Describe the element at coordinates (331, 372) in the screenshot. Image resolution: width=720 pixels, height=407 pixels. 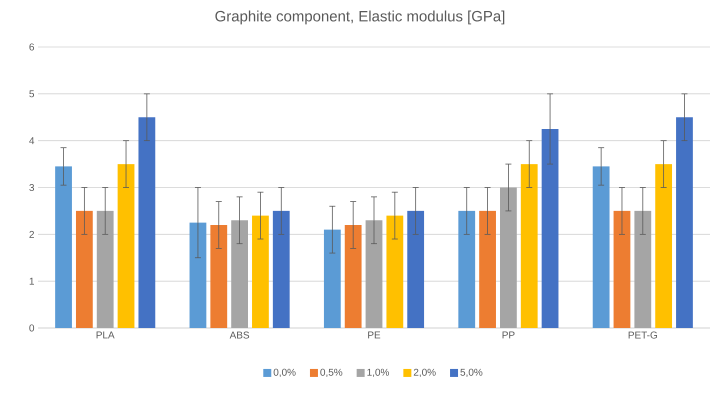
I see `legend-label: 0,5%` at that location.